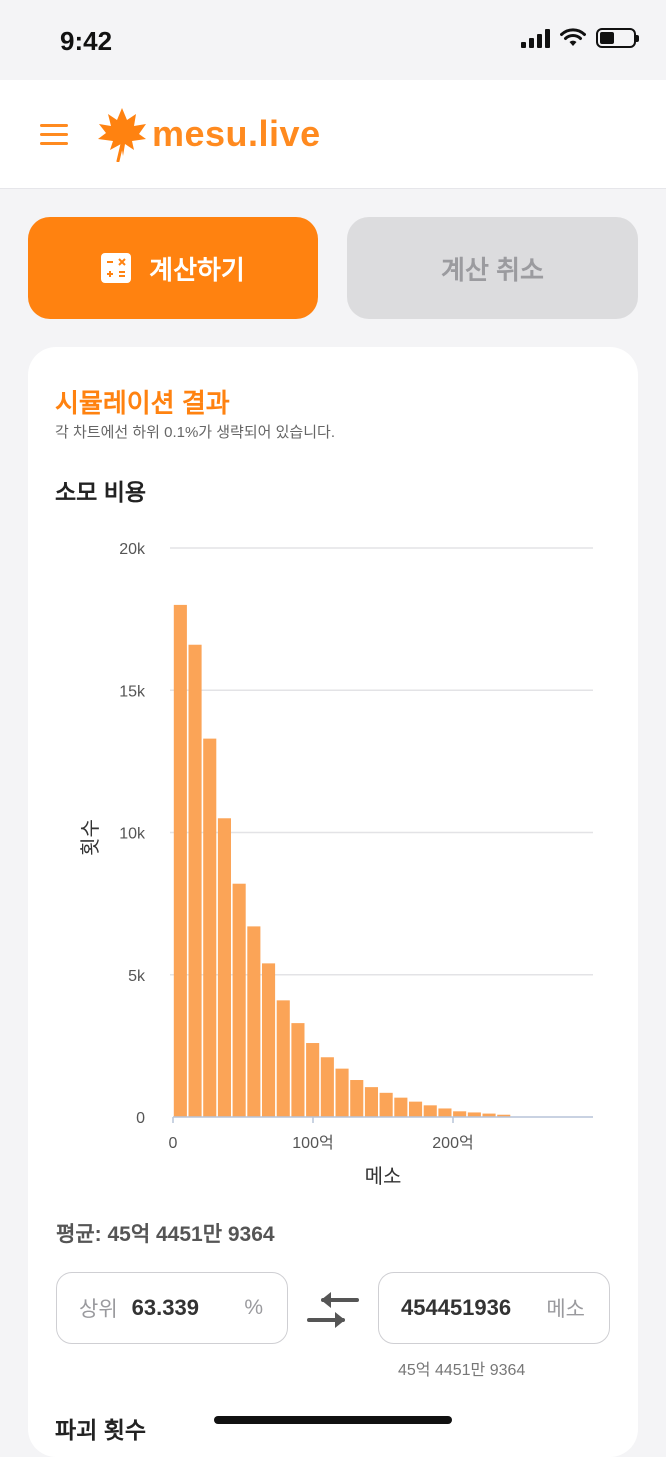 The height and width of the screenshot is (1457, 666). What do you see at coordinates (122, 135) in the screenshot?
I see `maple-leaf-icon` at bounding box center [122, 135].